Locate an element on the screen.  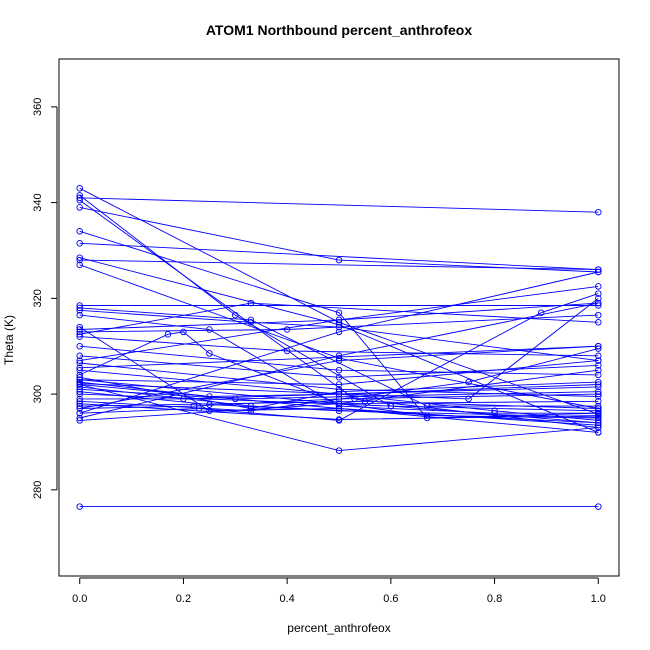
x-tick-label: 0.6 is located at coordinates (390, 599).